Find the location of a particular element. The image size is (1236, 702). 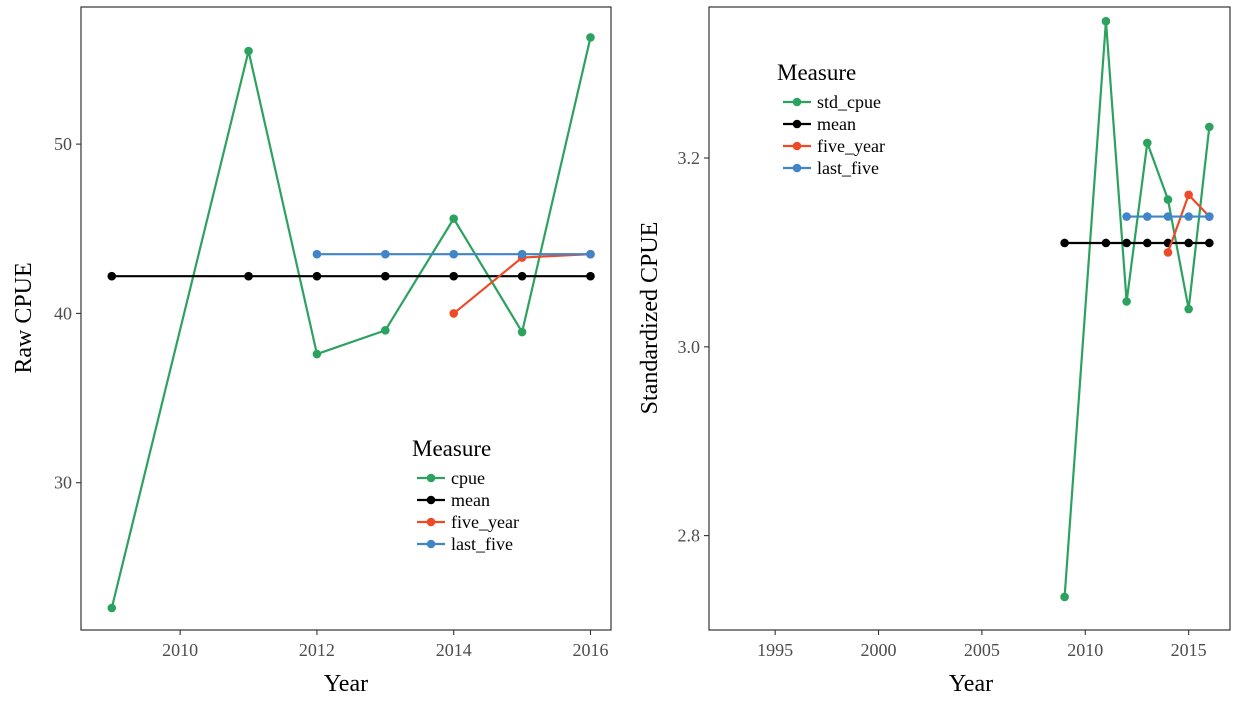

right-x-tick-label: 1995 is located at coordinates (775, 650).